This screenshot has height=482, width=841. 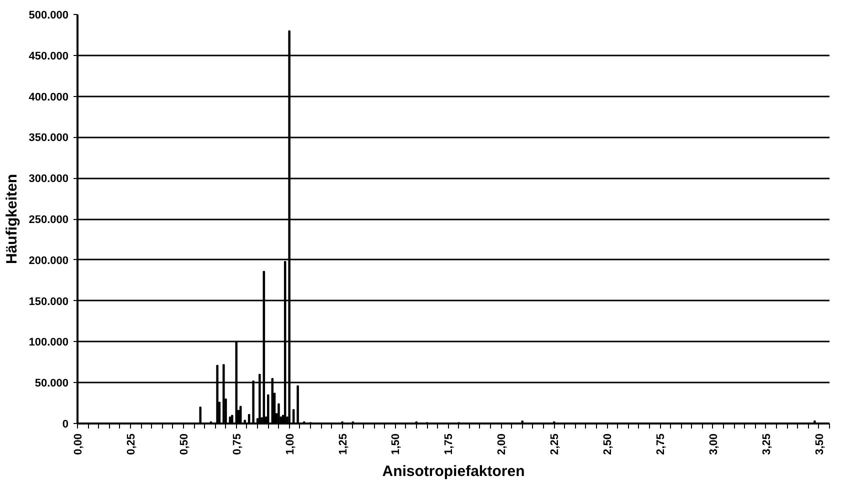 I want to click on x-tick-label: 3,50, so click(x=820, y=444).